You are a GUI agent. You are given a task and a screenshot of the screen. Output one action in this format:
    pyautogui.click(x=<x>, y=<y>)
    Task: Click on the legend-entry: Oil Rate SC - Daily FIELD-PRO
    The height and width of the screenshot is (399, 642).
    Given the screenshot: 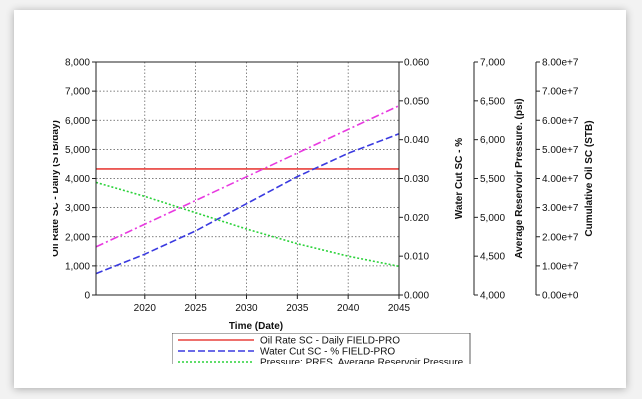 What is the action you would take?
    pyautogui.click(x=330, y=341)
    